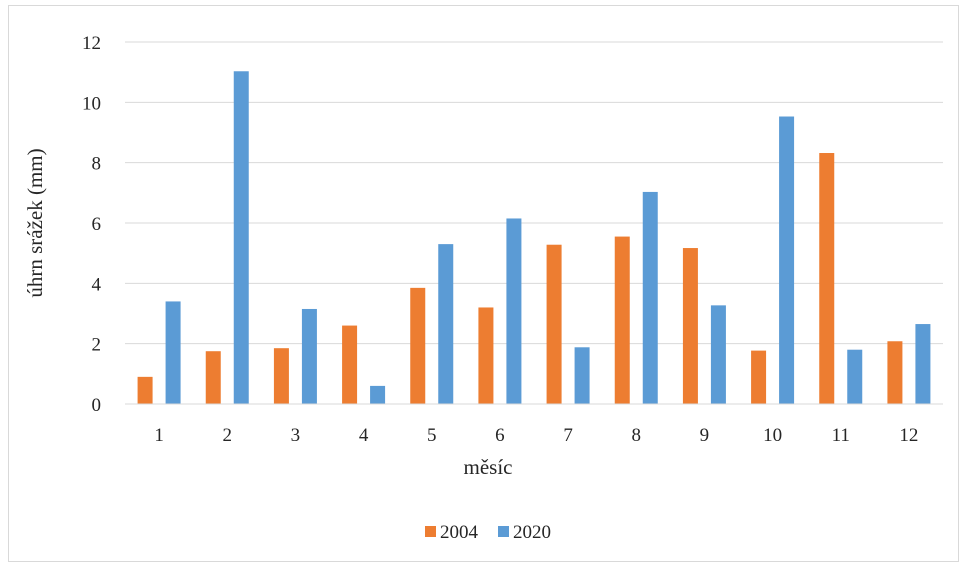  I want to click on legend-label: 2004, so click(459, 532).